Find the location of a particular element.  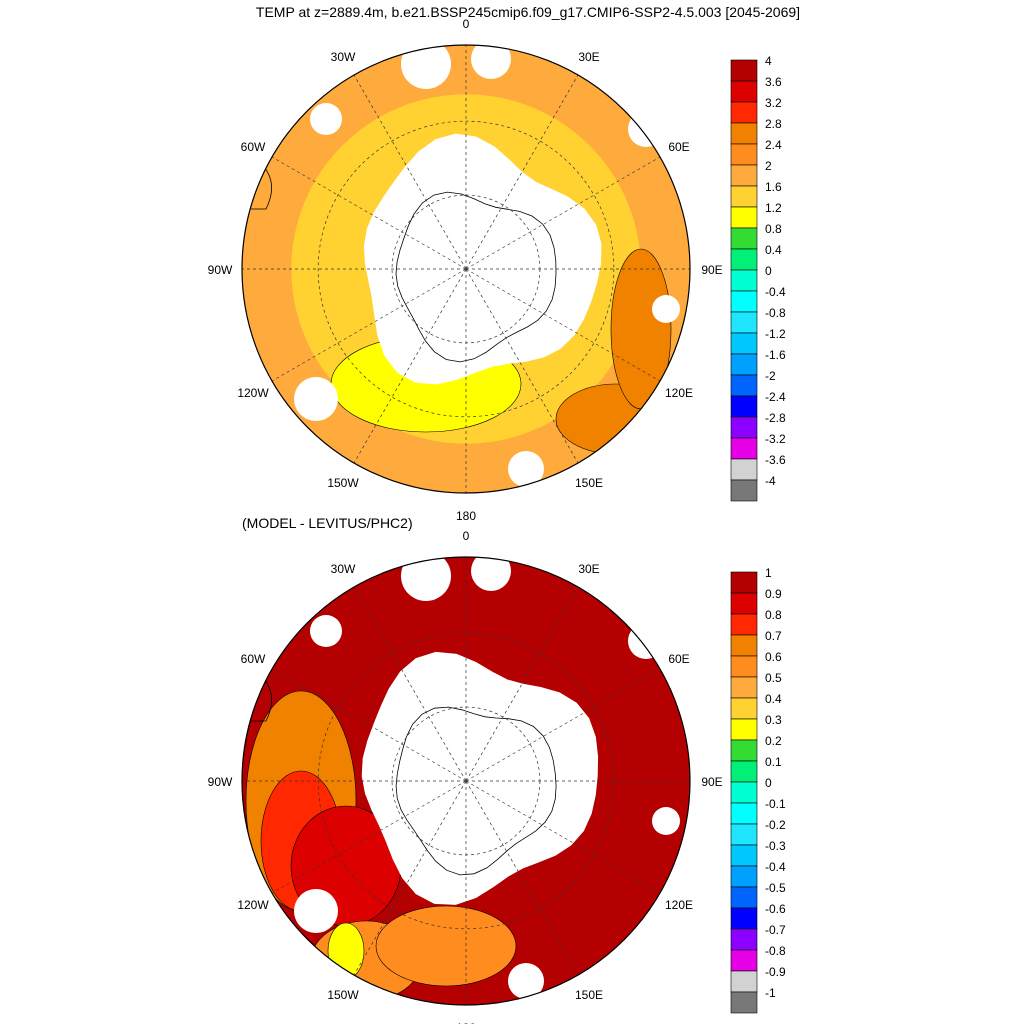

colorbar-tick-label: 0.9 is located at coordinates (773, 594).